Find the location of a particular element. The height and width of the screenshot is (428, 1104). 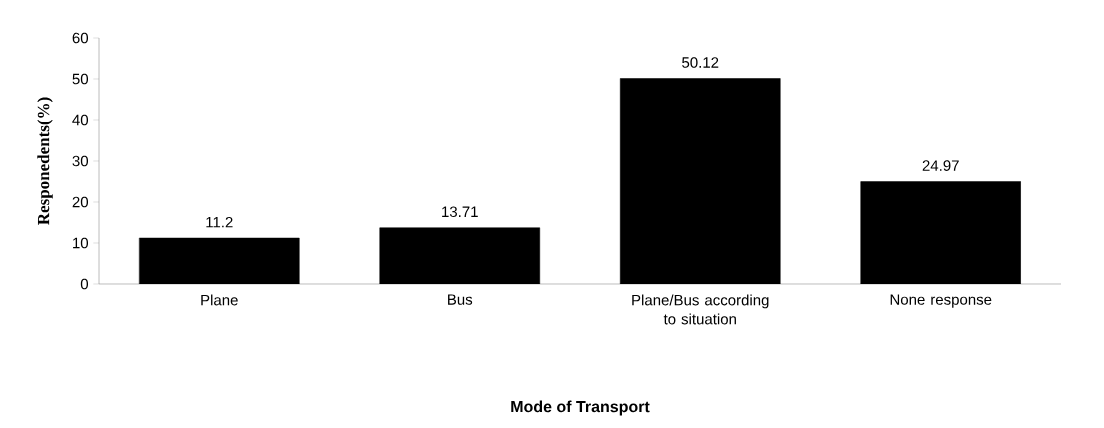

y-tick-label: 40 is located at coordinates (80, 120).